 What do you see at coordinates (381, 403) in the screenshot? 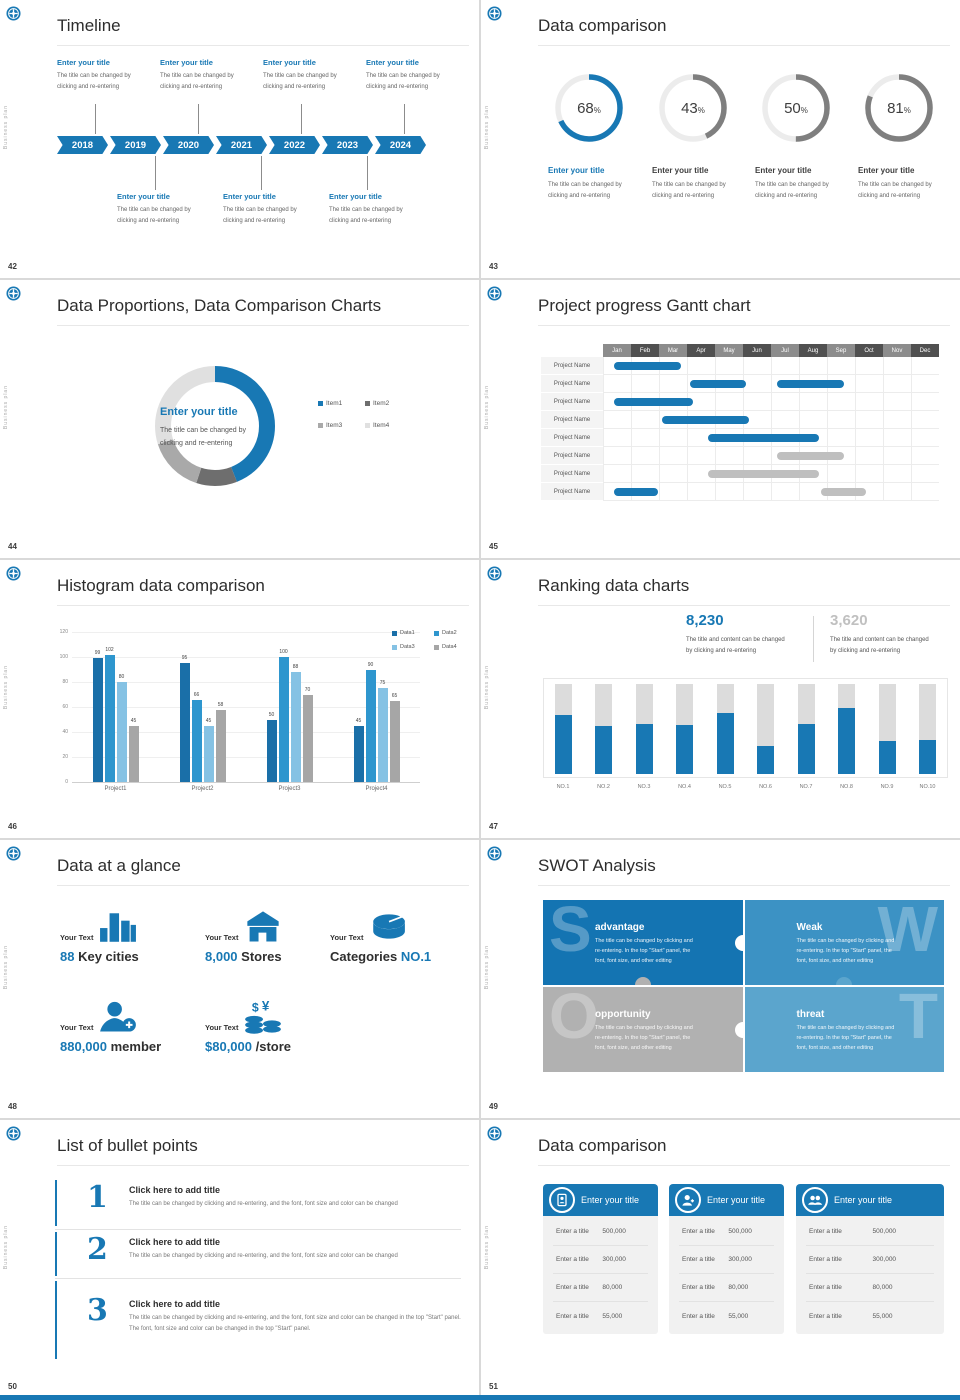
I see `legend-label: Item2` at bounding box center [381, 403].